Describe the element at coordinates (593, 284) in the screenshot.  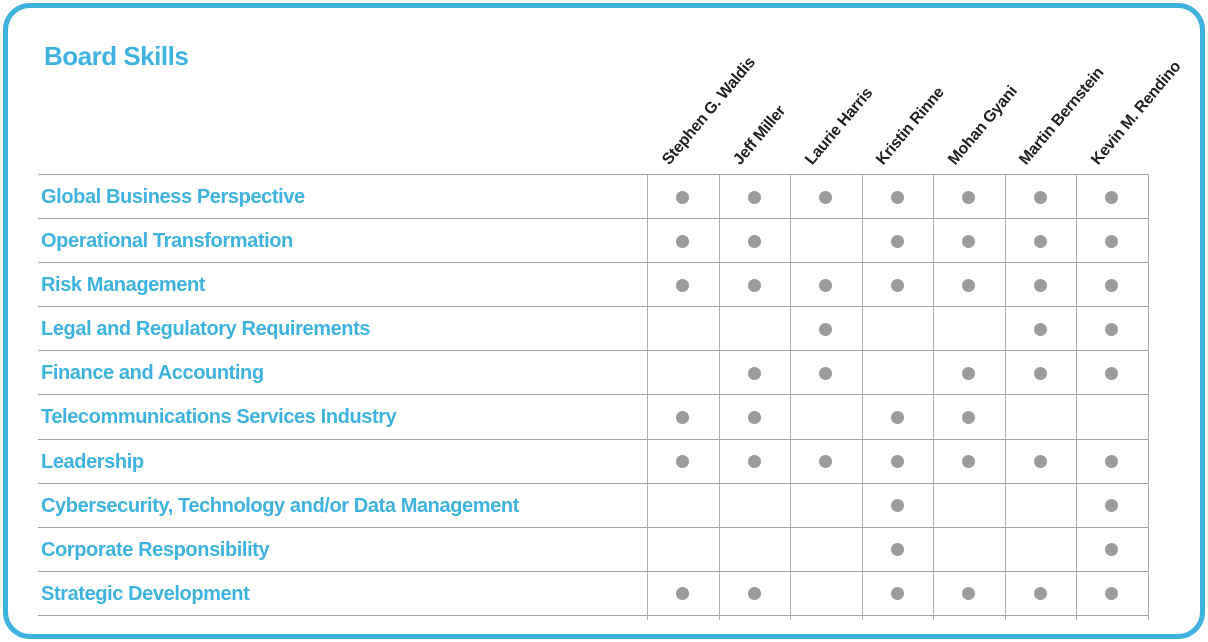
I see `table-row: Risk Management` at that location.